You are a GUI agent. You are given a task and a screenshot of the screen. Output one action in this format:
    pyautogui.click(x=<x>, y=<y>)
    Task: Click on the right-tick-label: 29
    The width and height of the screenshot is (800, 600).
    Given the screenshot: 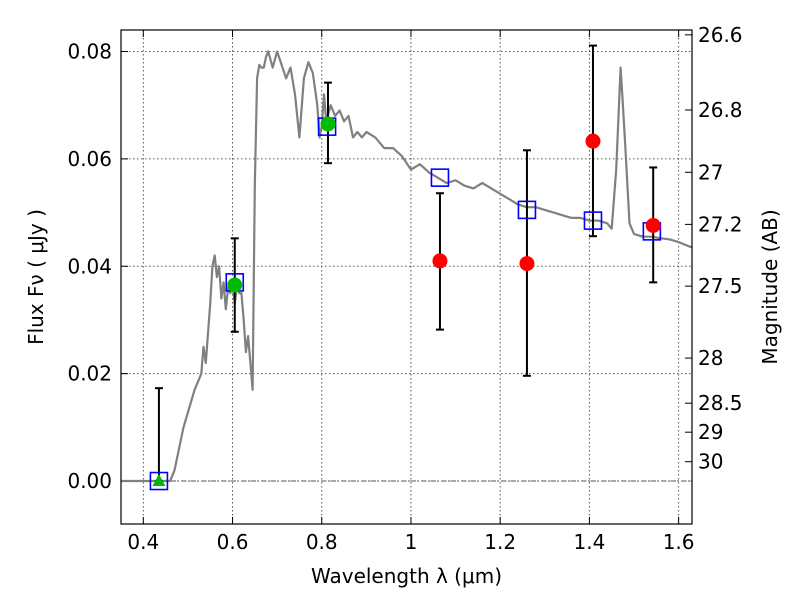 What is the action you would take?
    pyautogui.click(x=710, y=432)
    